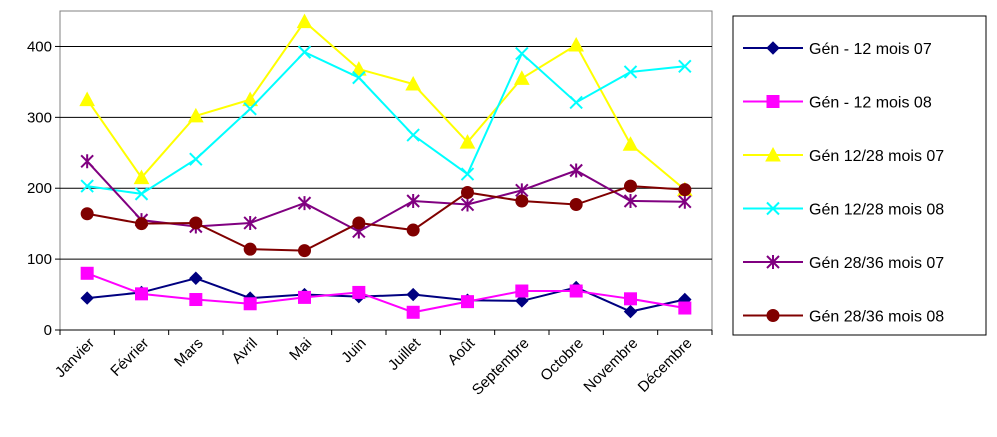 The image size is (997, 437). I want to click on legend-label: Gén 28/36 mois 07, so click(876, 263).